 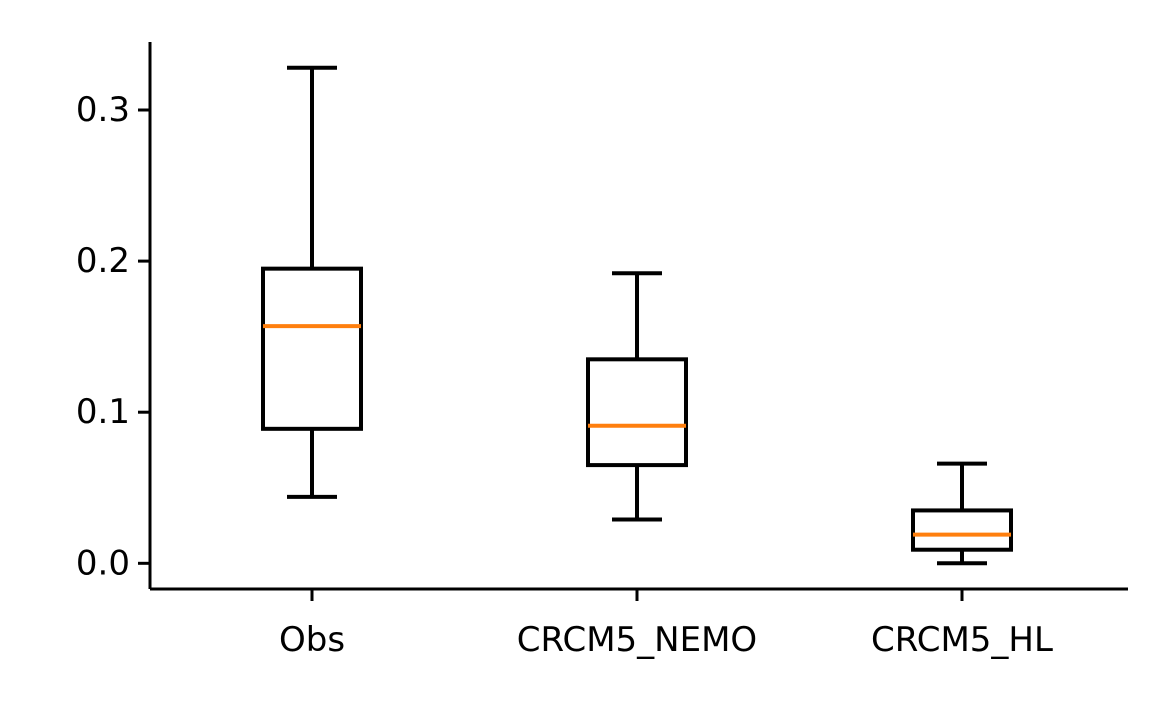 I want to click on y-ticks: 0.0 0.1 0.2 0.3, so click(x=113, y=336).